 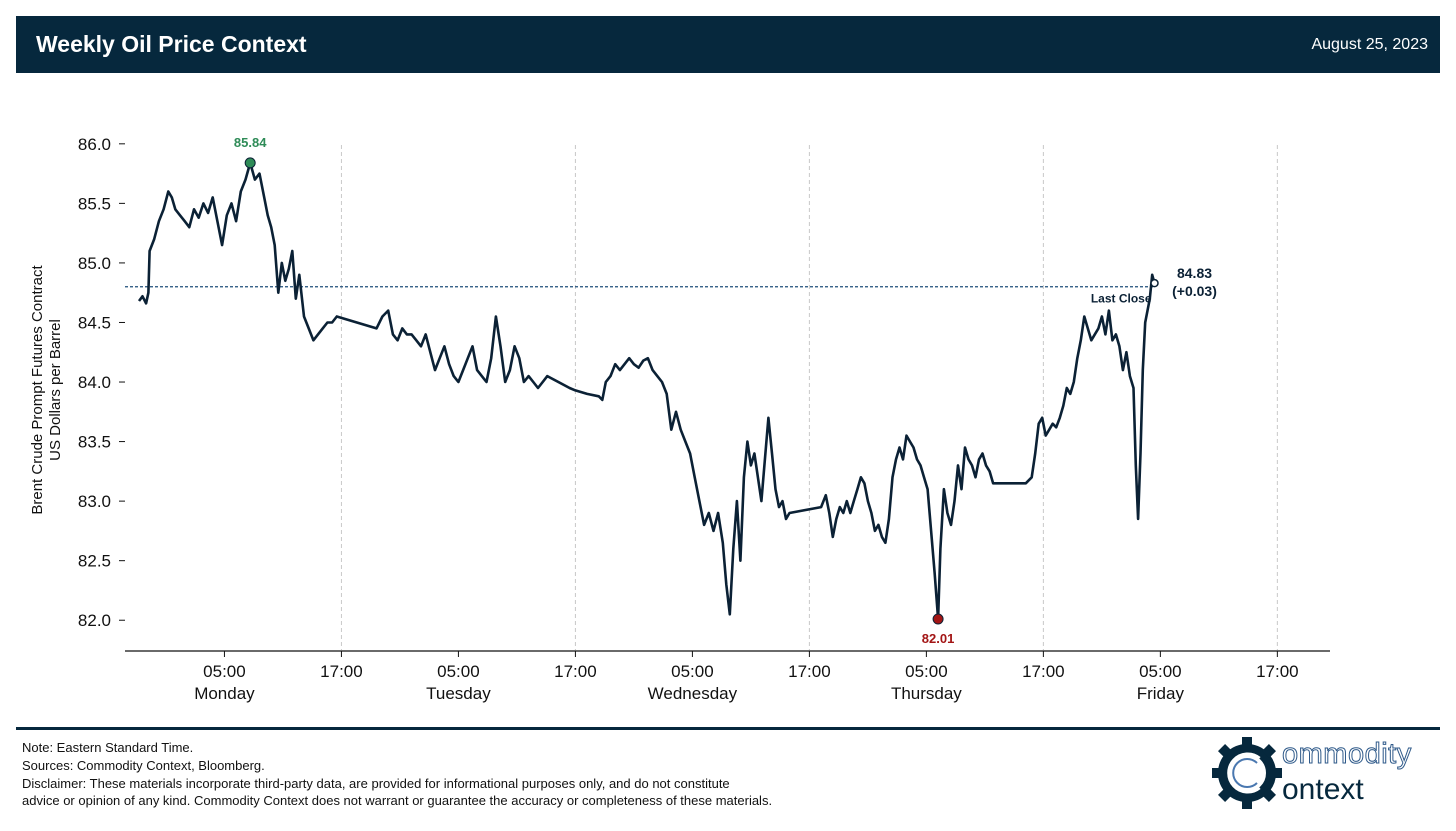 I want to click on y-tick-label: 83.5, so click(x=94, y=442).